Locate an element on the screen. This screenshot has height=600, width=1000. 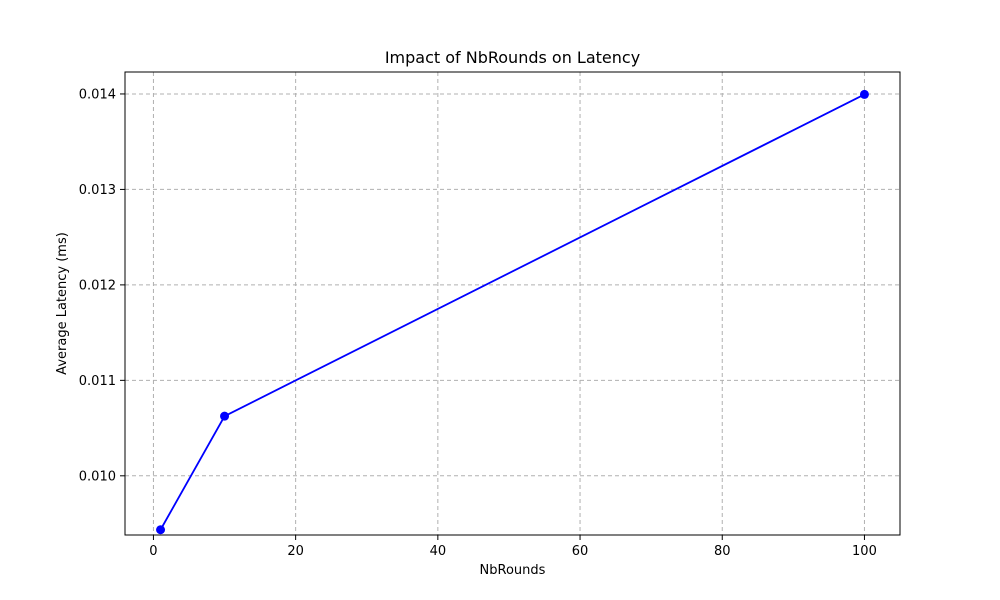
x-tick-label: 40 is located at coordinates (438, 551).